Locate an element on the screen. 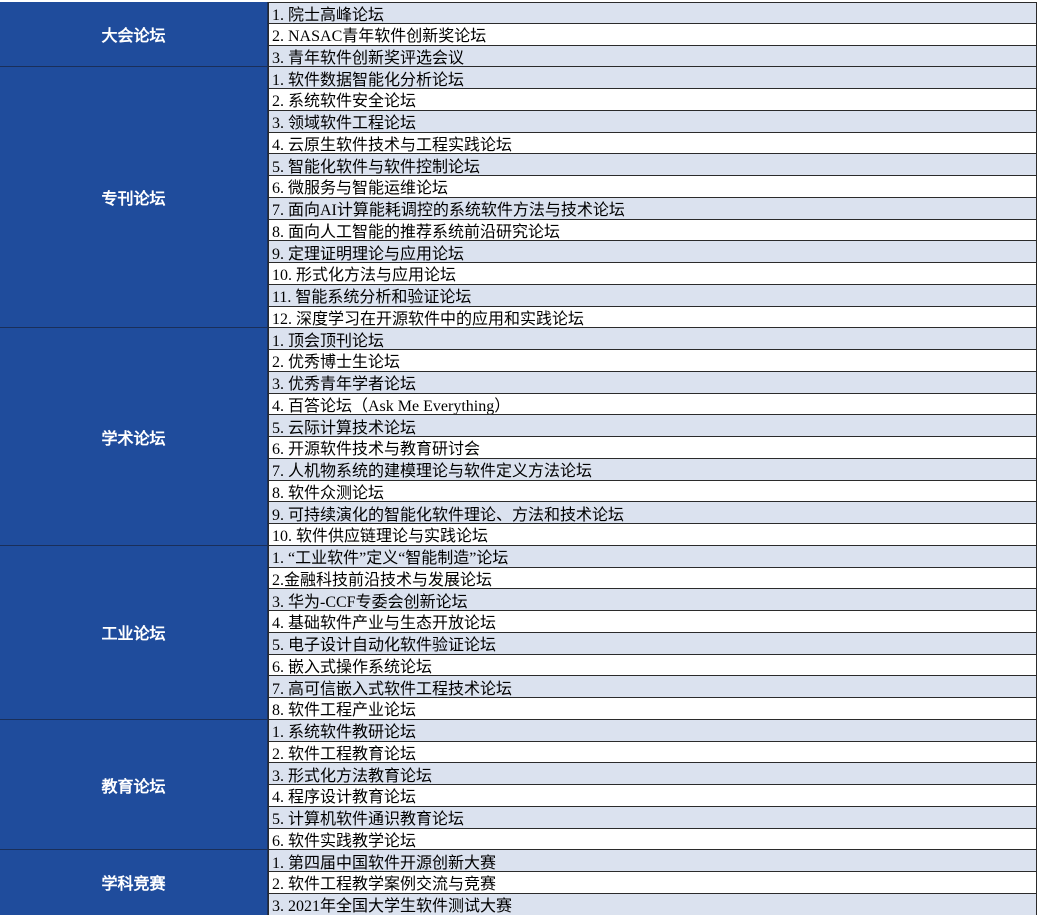 This screenshot has height=915, width=1040. forum-item: 6. 嵌入式操作系统论坛 is located at coordinates (652, 665).